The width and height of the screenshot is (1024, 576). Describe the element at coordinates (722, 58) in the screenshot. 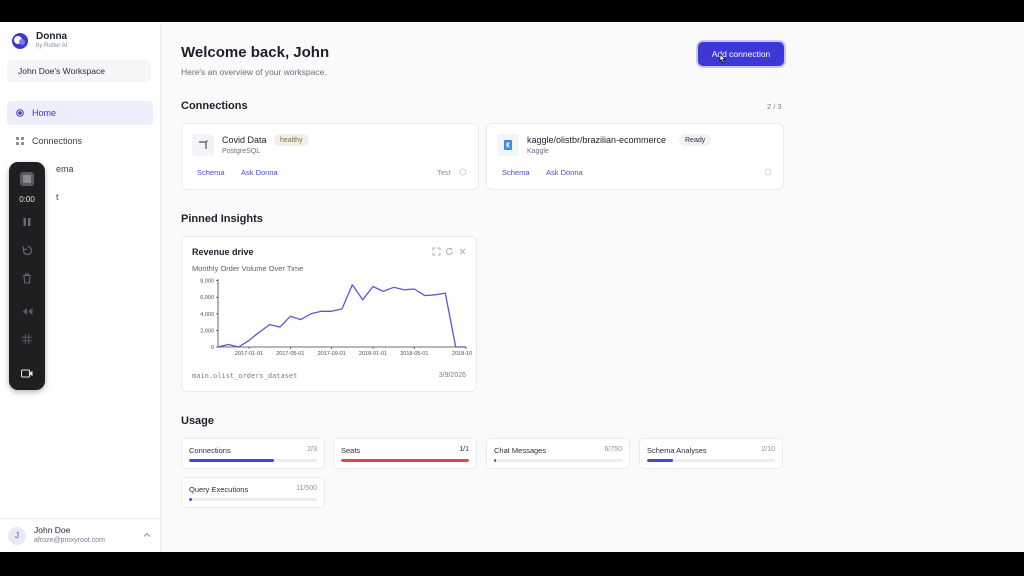

I see `mouse-cursor-icon` at that location.